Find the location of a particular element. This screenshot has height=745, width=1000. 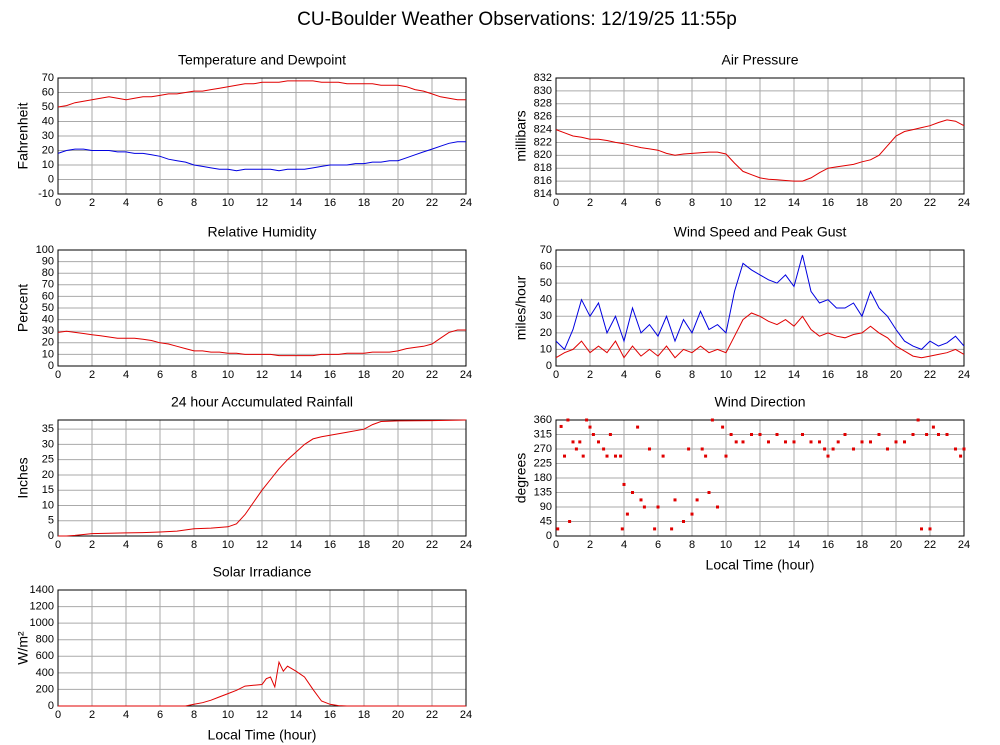

y-tick-label: 826 is located at coordinates (543, 117).